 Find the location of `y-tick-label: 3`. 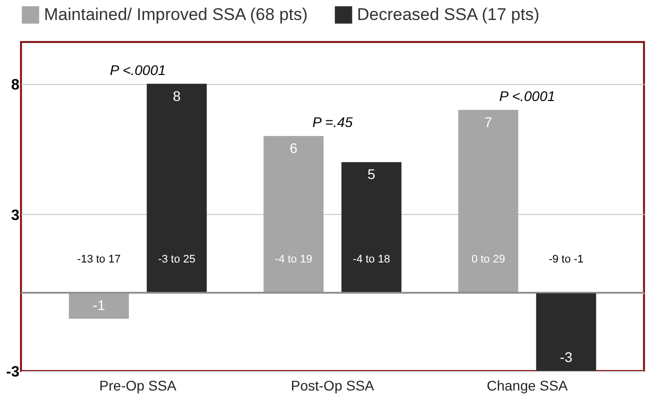

y-tick-label: 3 is located at coordinates (15, 215).